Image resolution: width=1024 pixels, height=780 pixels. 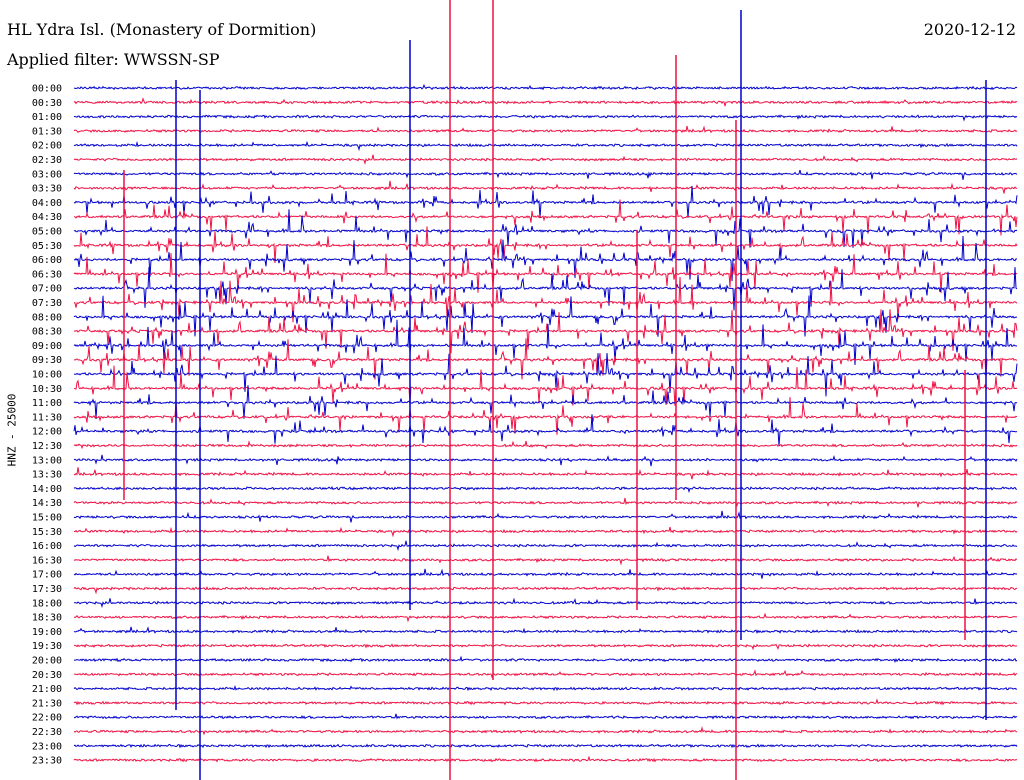 What do you see at coordinates (47, 346) in the screenshot?
I see `row-time-label: 09:00` at bounding box center [47, 346].